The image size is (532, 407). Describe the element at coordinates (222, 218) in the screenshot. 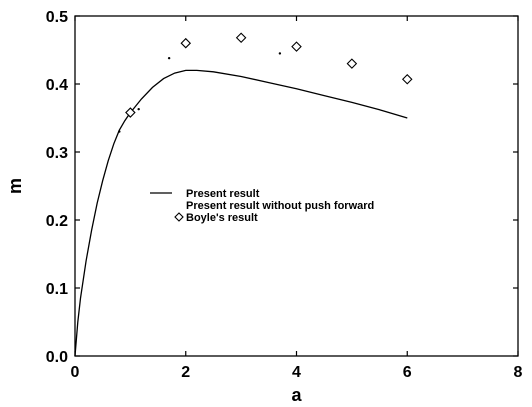

I see `legend-entry-label: Boyle's result` at that location.